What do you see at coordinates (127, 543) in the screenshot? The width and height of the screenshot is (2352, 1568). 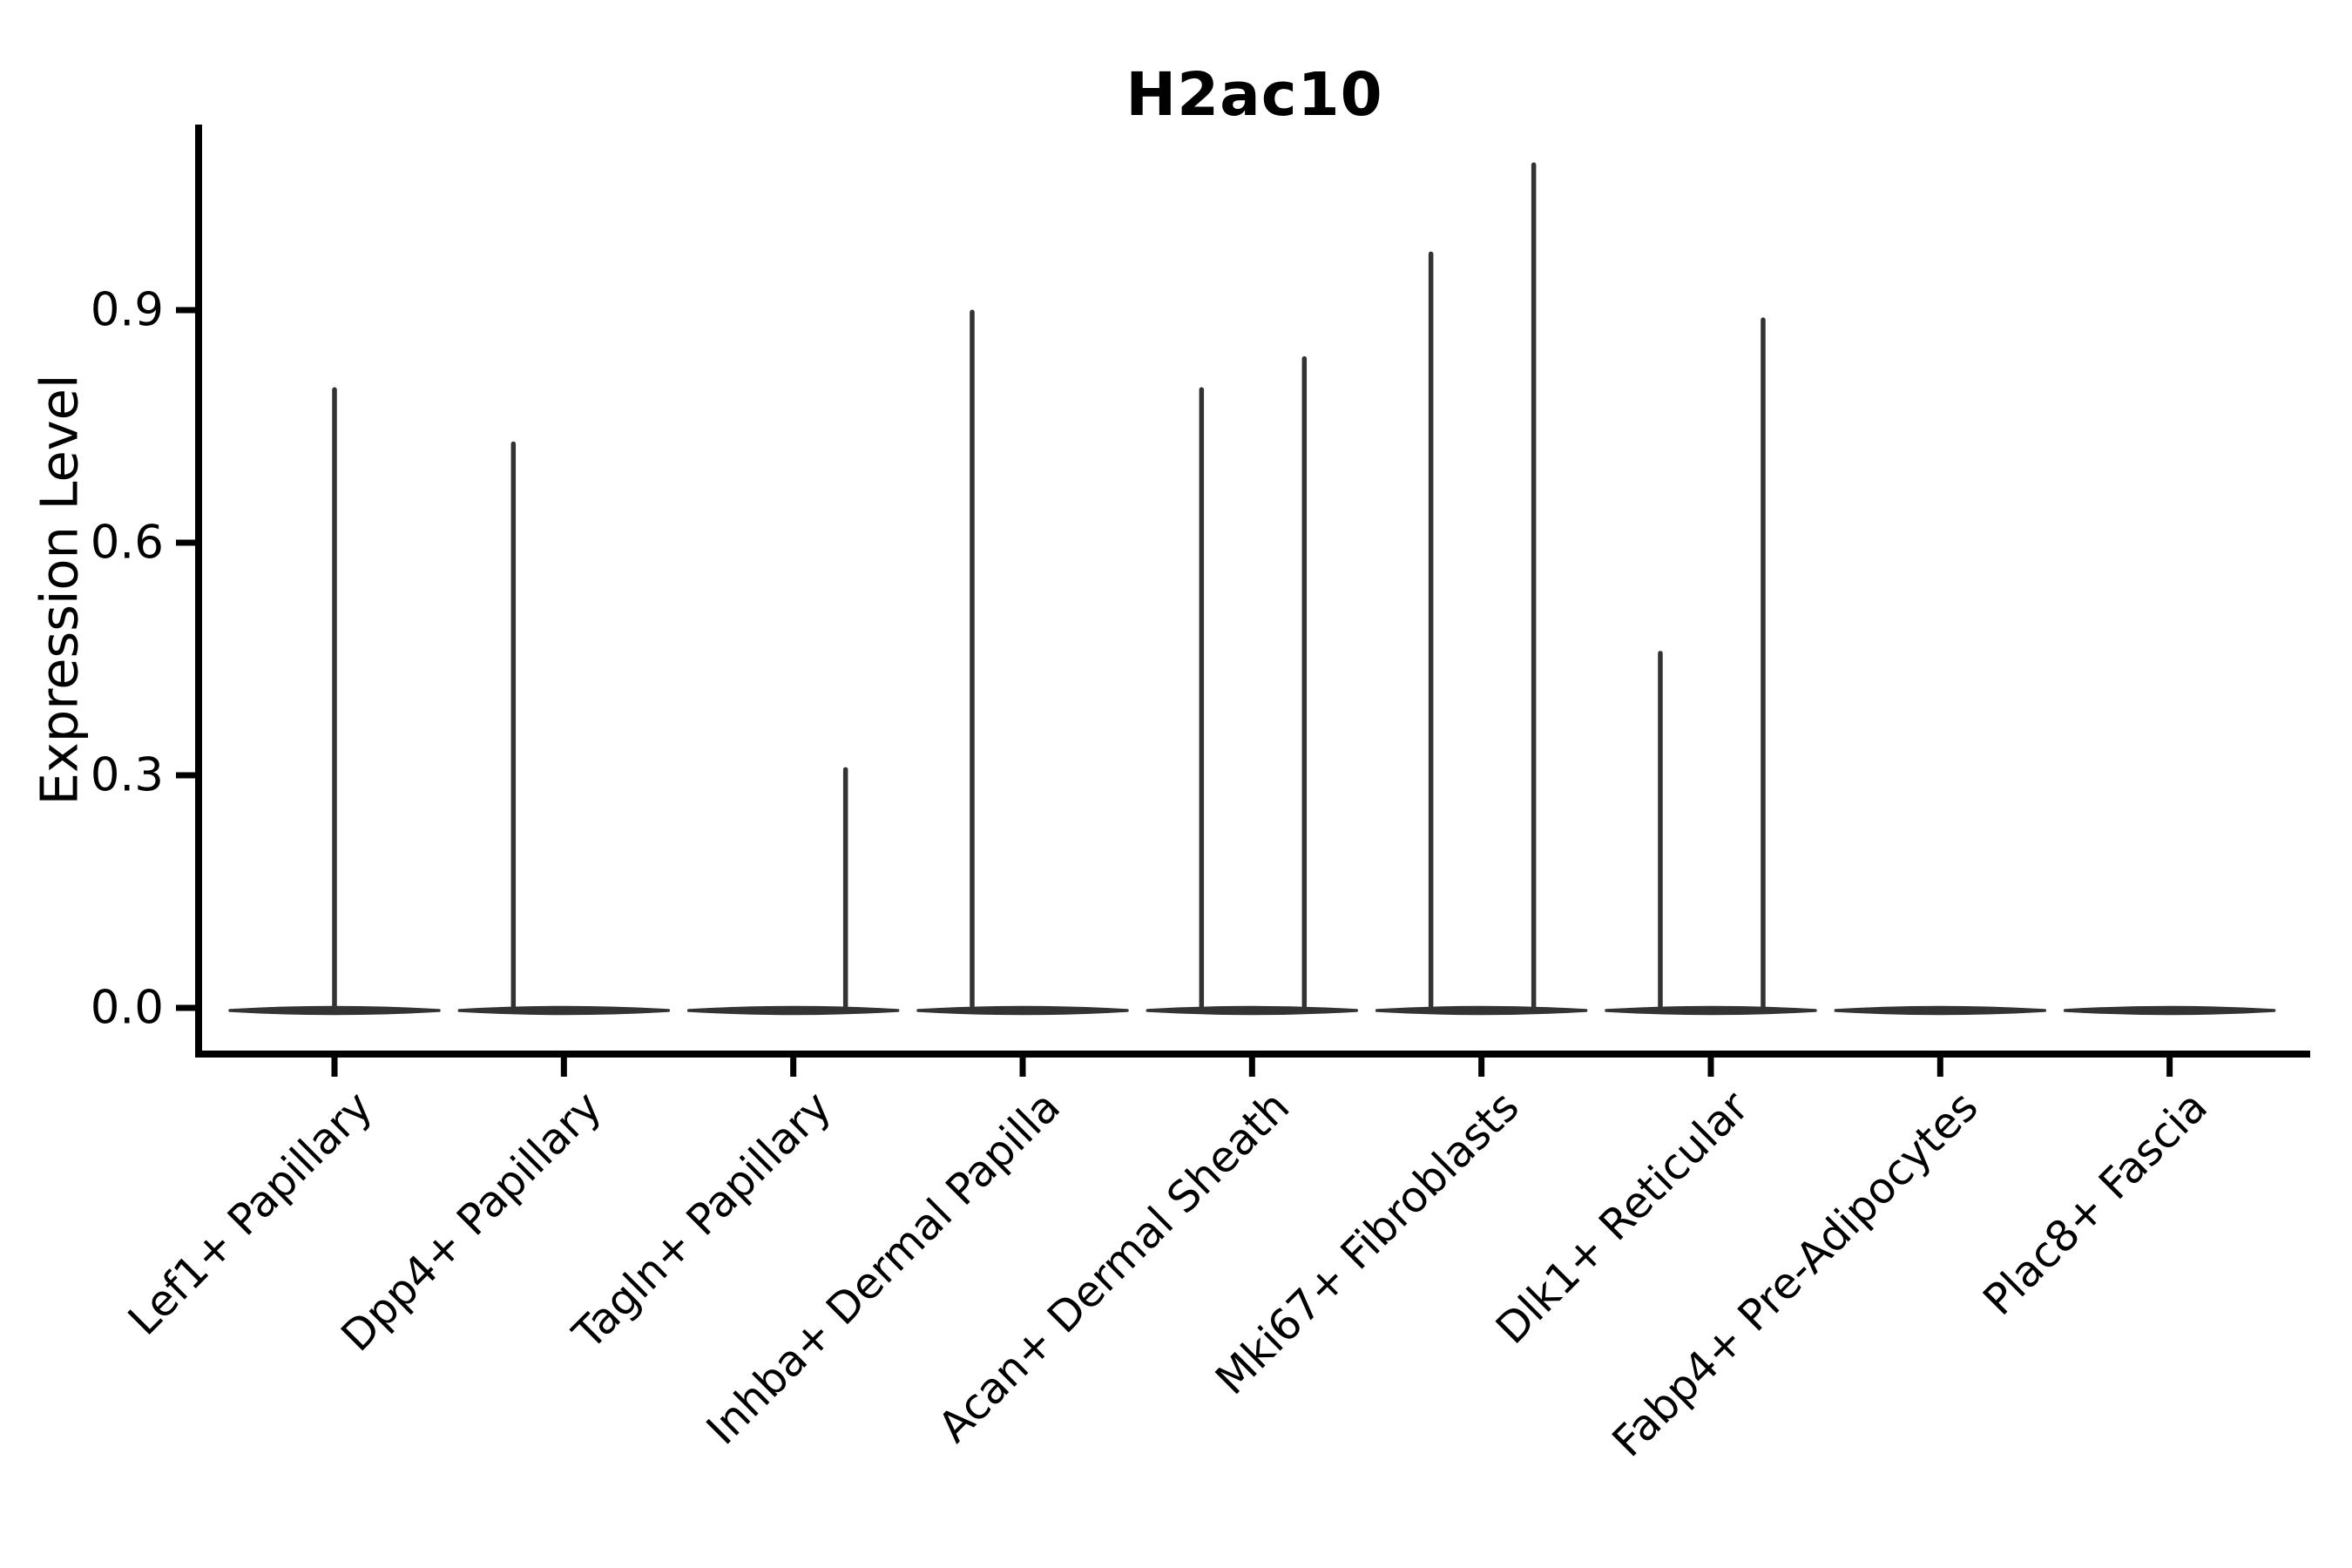 I see `y-tick-label: 0.6` at bounding box center [127, 543].